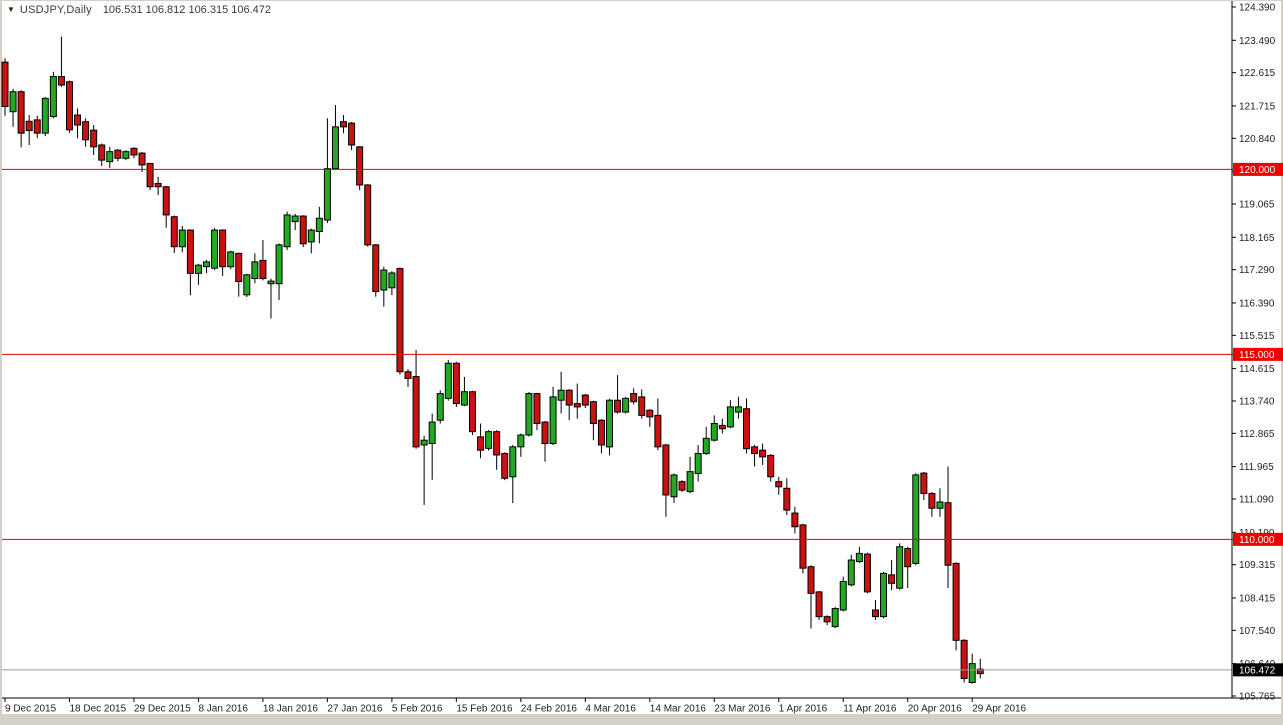  Describe the element at coordinates (1256, 467) in the screenshot. I see `price-tick-label: 111.965` at that location.